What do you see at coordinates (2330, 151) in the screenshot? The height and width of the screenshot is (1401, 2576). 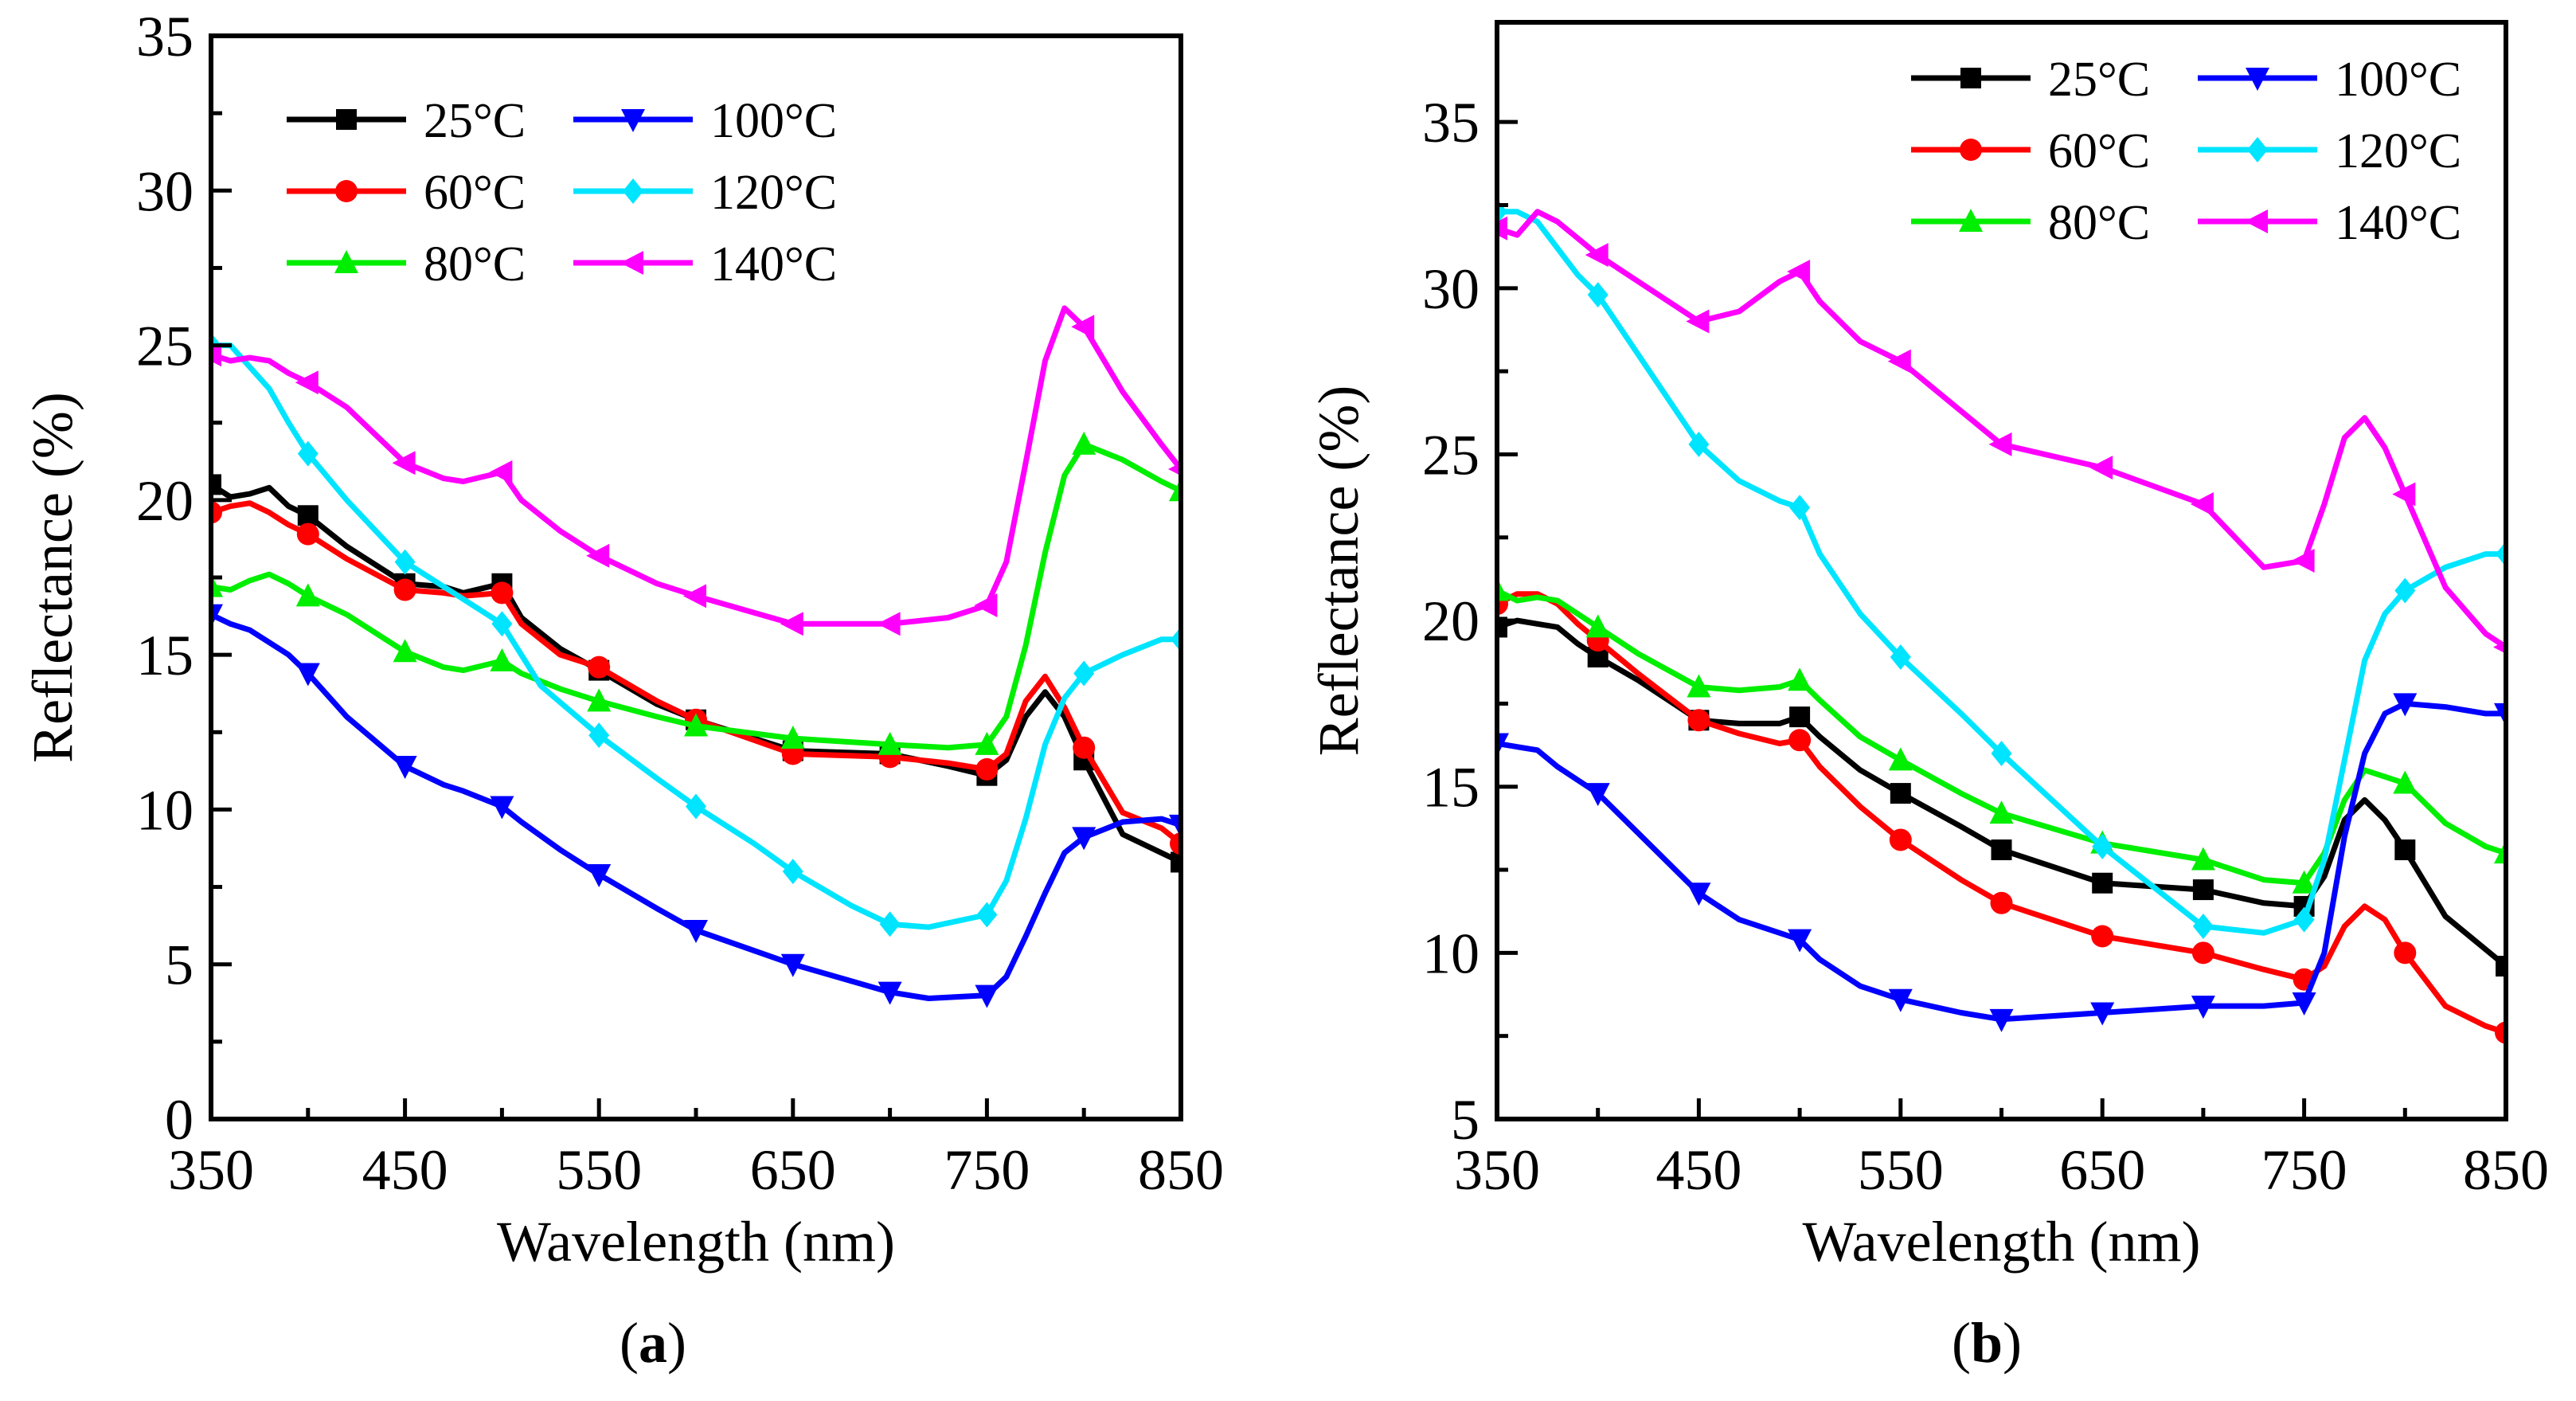 I see `legend-item: 120°C` at bounding box center [2330, 151].